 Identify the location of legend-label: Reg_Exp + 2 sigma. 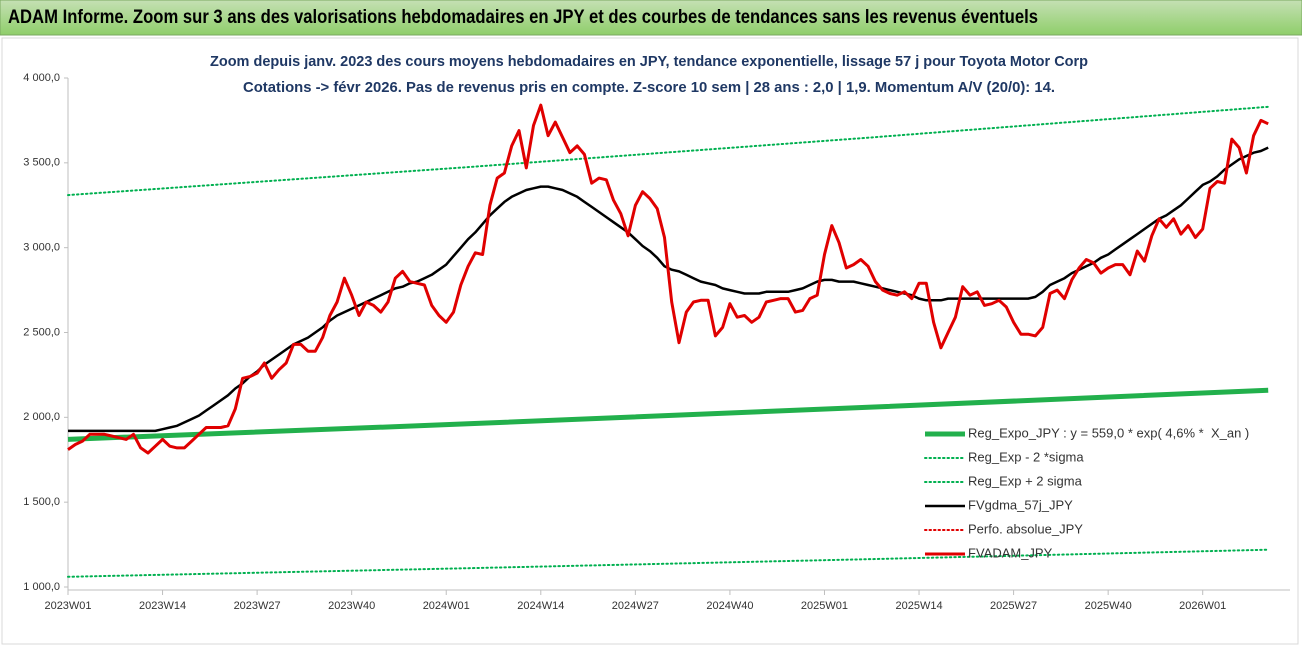
(1025, 480).